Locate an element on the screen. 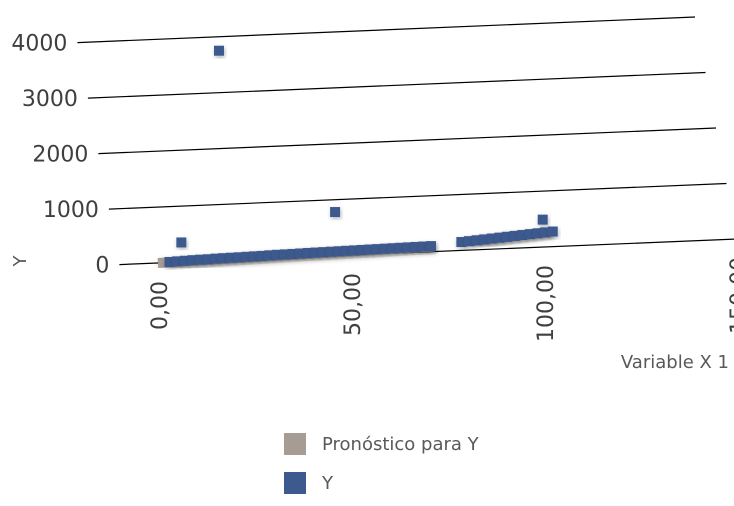 The width and height of the screenshot is (734, 506). y-tick-label: 0 is located at coordinates (102, 266).